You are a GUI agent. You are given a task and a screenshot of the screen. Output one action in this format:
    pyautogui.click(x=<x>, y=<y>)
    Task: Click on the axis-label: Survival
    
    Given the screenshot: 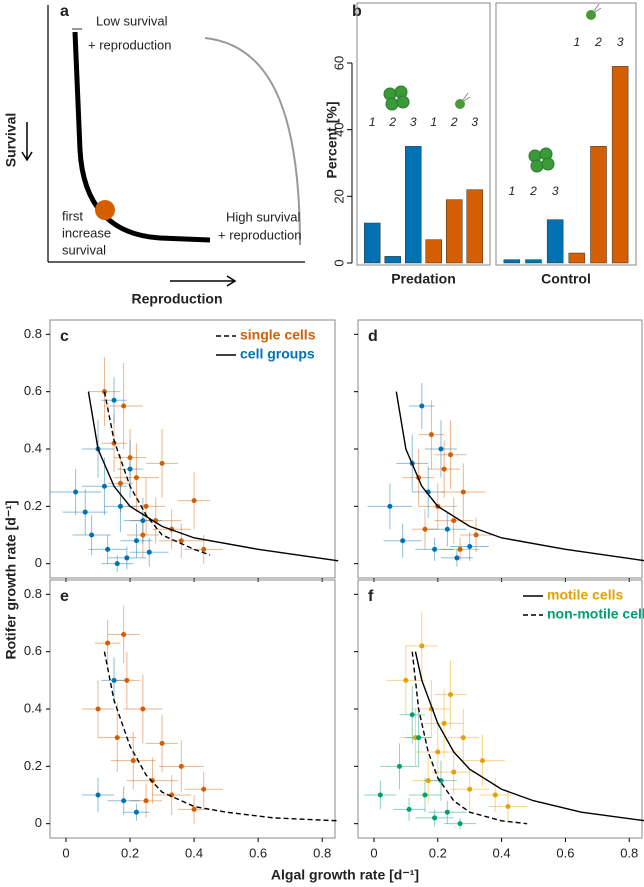 What is the action you would take?
    pyautogui.click(x=11, y=140)
    